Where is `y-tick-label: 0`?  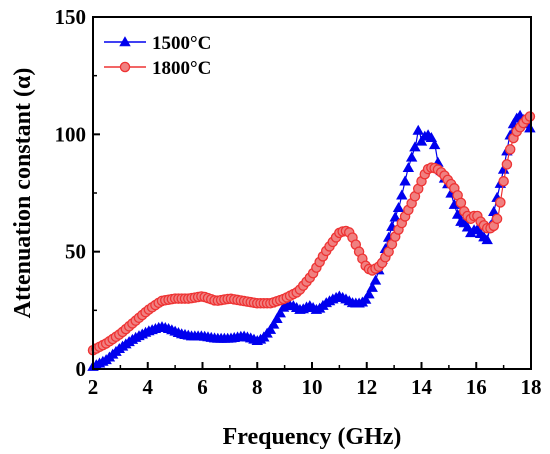 y-tick-label: 0 is located at coordinates (81, 369).